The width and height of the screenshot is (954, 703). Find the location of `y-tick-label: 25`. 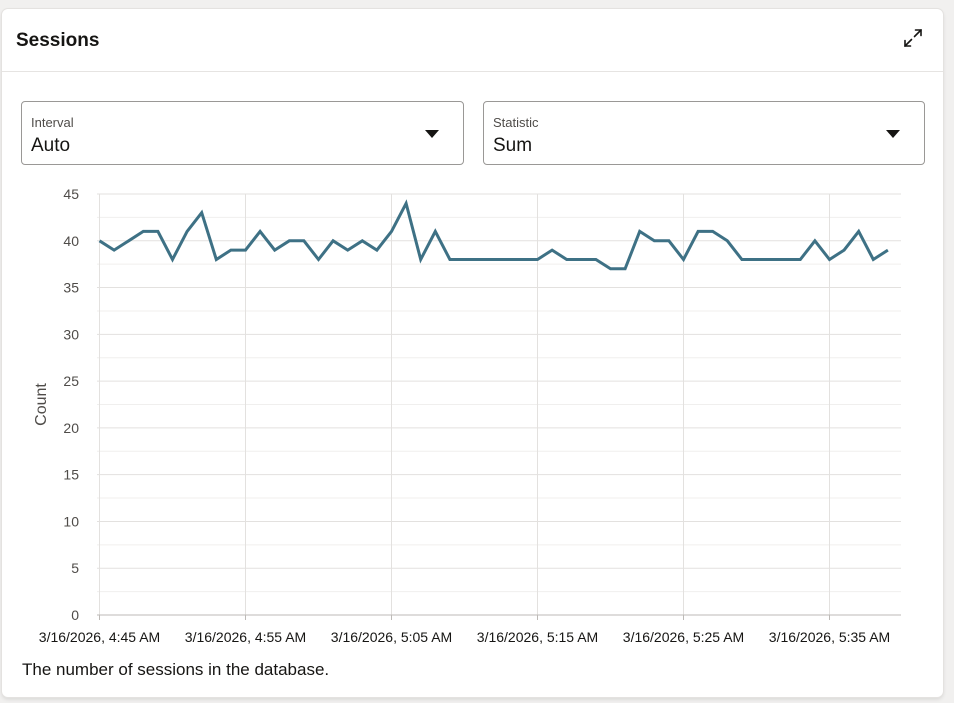

y-tick-label: 25 is located at coordinates (71, 381).